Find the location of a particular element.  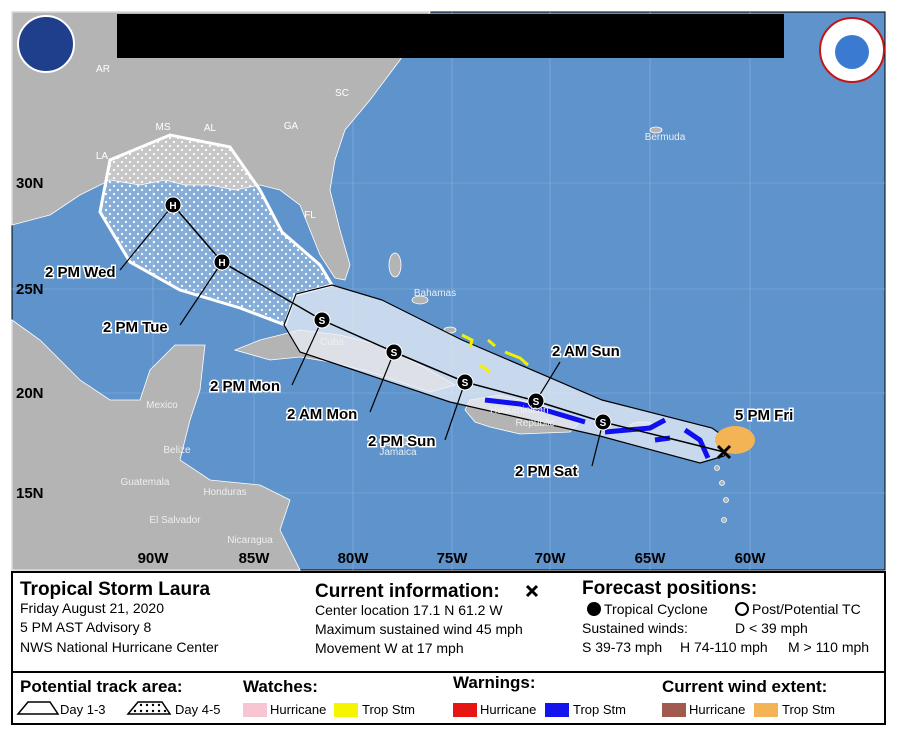

forecast-post: Post/Potential TC is located at coordinates (806, 609).